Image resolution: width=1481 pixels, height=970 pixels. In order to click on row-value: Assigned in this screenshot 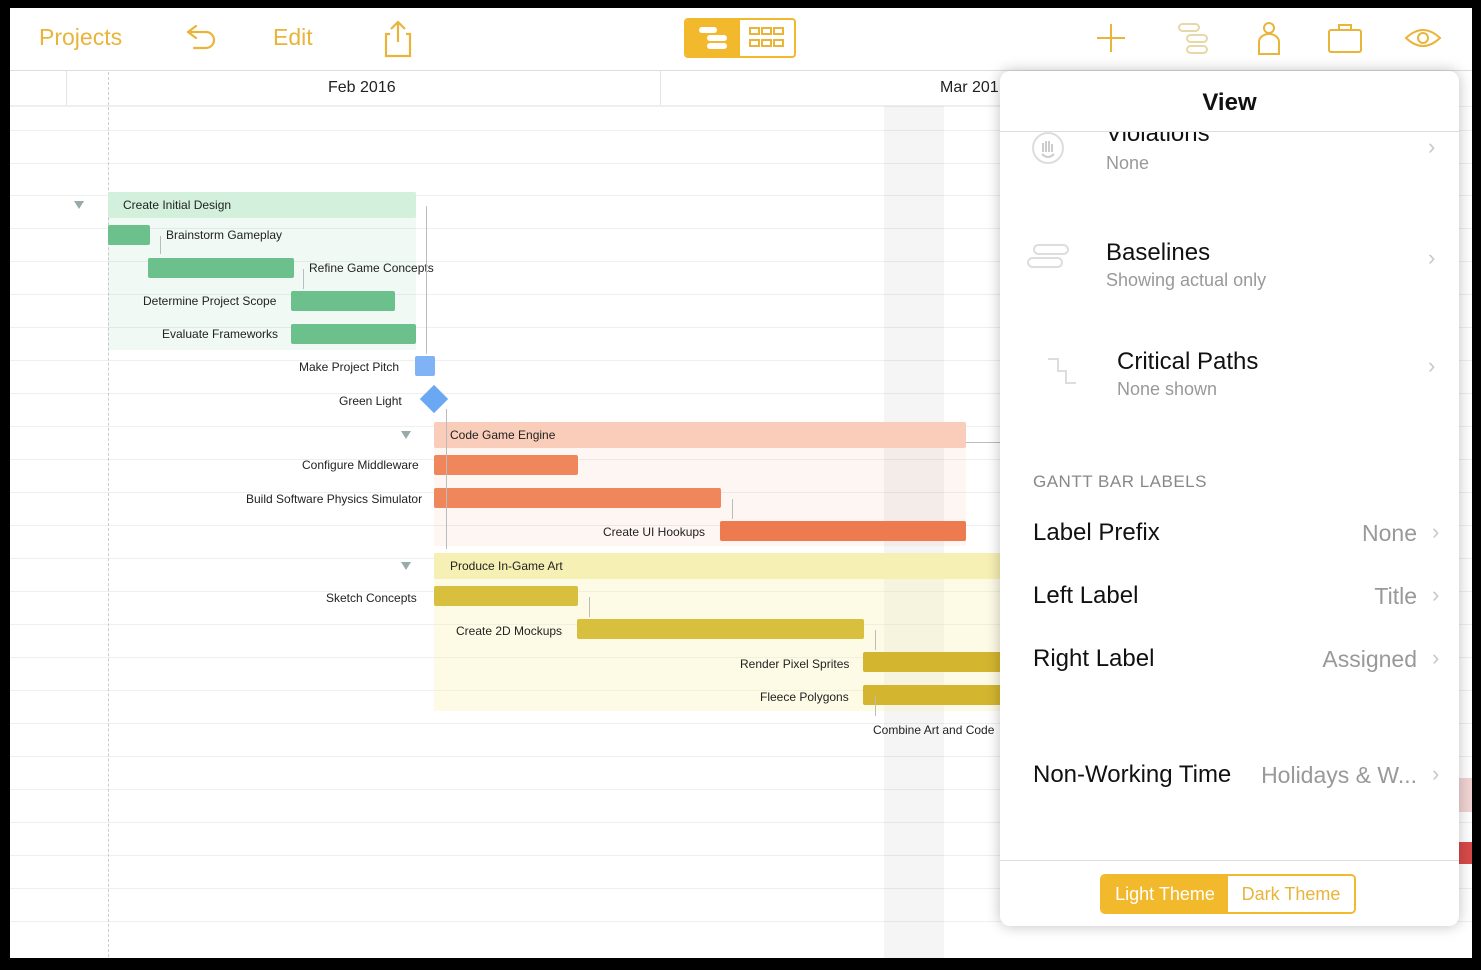, I will do `click(1369, 659)`.